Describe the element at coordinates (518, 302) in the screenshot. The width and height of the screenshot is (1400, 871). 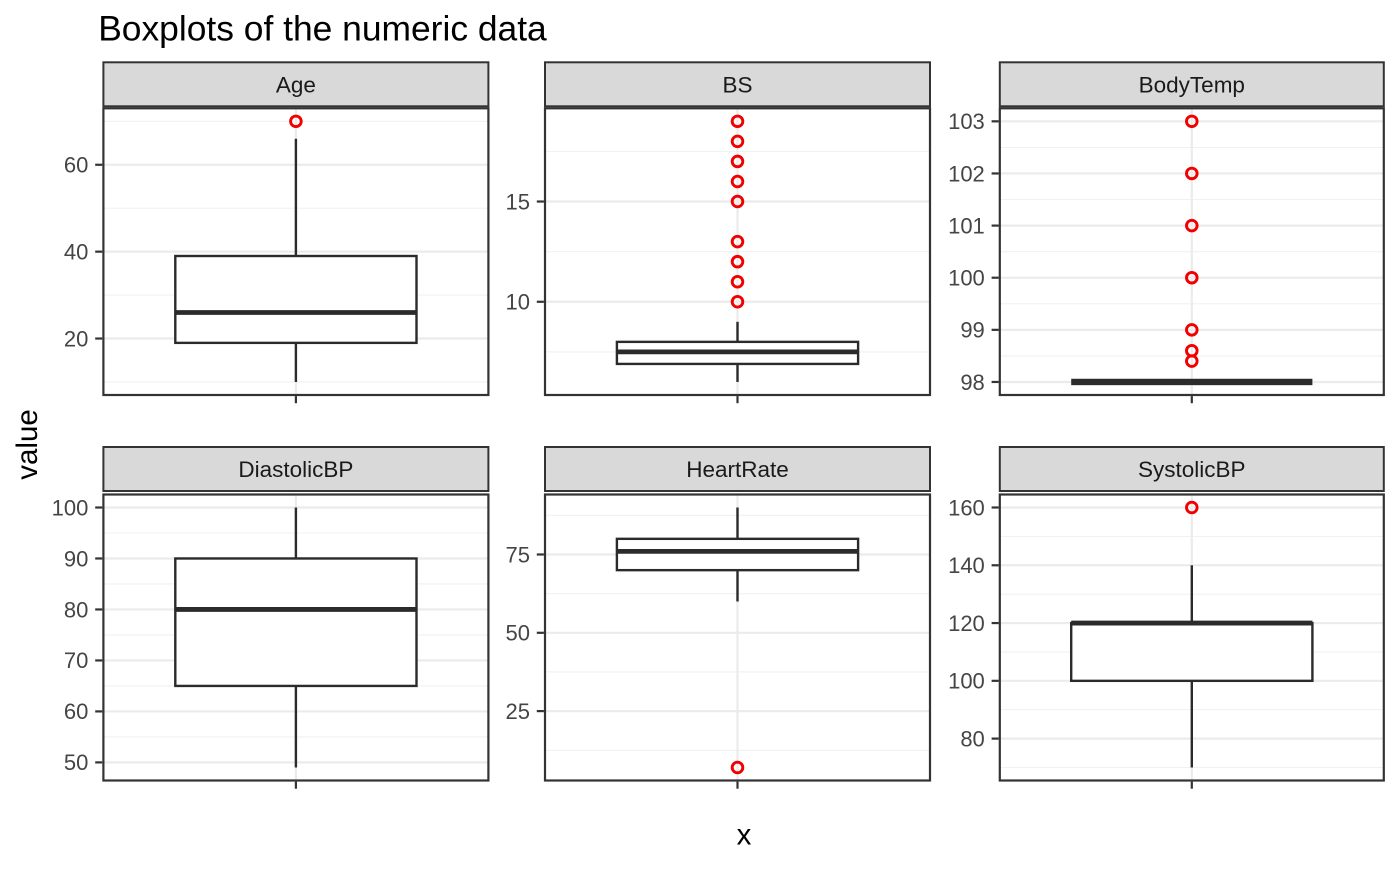
I see `svg-text: 10` at that location.